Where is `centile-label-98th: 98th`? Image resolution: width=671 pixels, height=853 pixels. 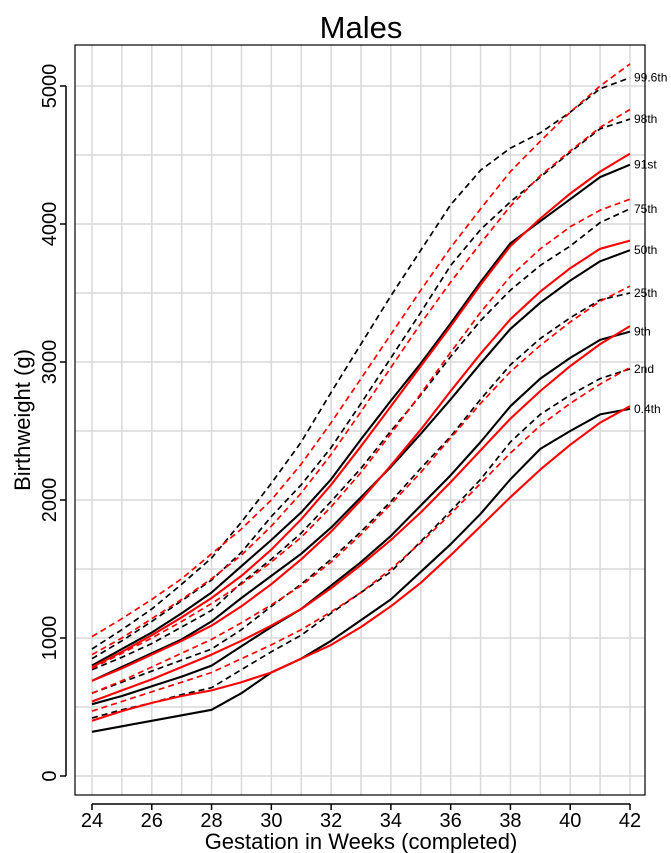 centile-label-98th: 98th is located at coordinates (645, 119).